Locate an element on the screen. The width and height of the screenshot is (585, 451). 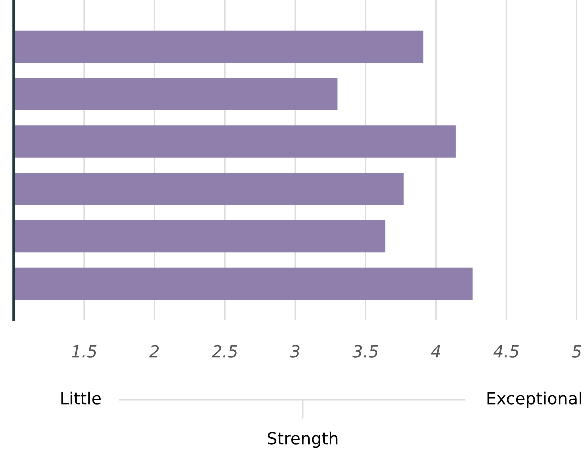
text: Exceptional is located at coordinates (535, 400).